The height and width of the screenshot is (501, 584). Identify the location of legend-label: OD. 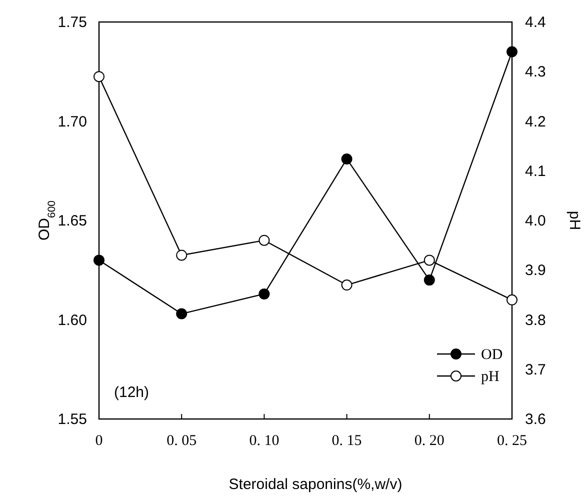
(492, 355).